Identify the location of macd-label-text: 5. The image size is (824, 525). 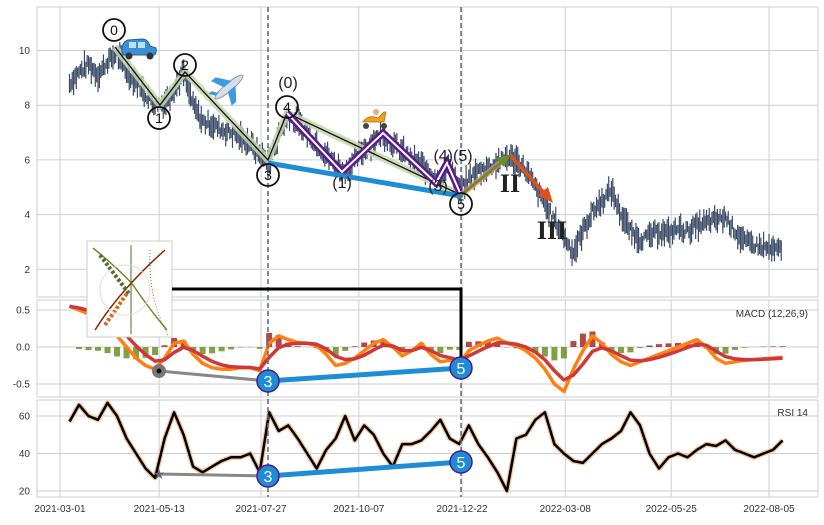
(461, 369).